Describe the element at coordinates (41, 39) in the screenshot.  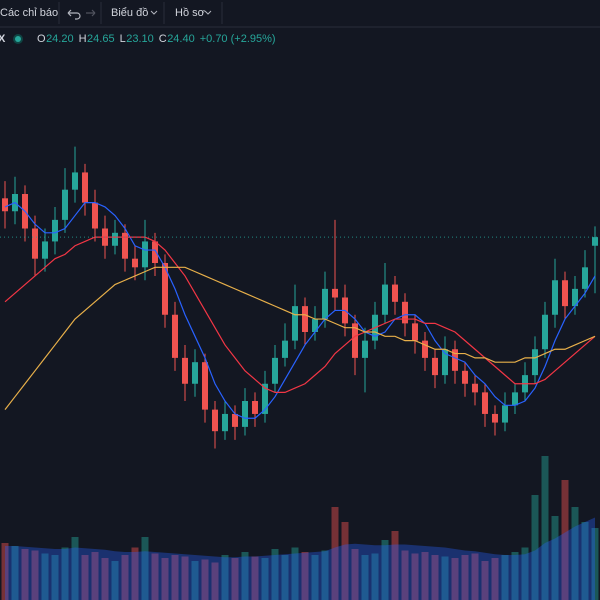
I see `legend-key: O` at that location.